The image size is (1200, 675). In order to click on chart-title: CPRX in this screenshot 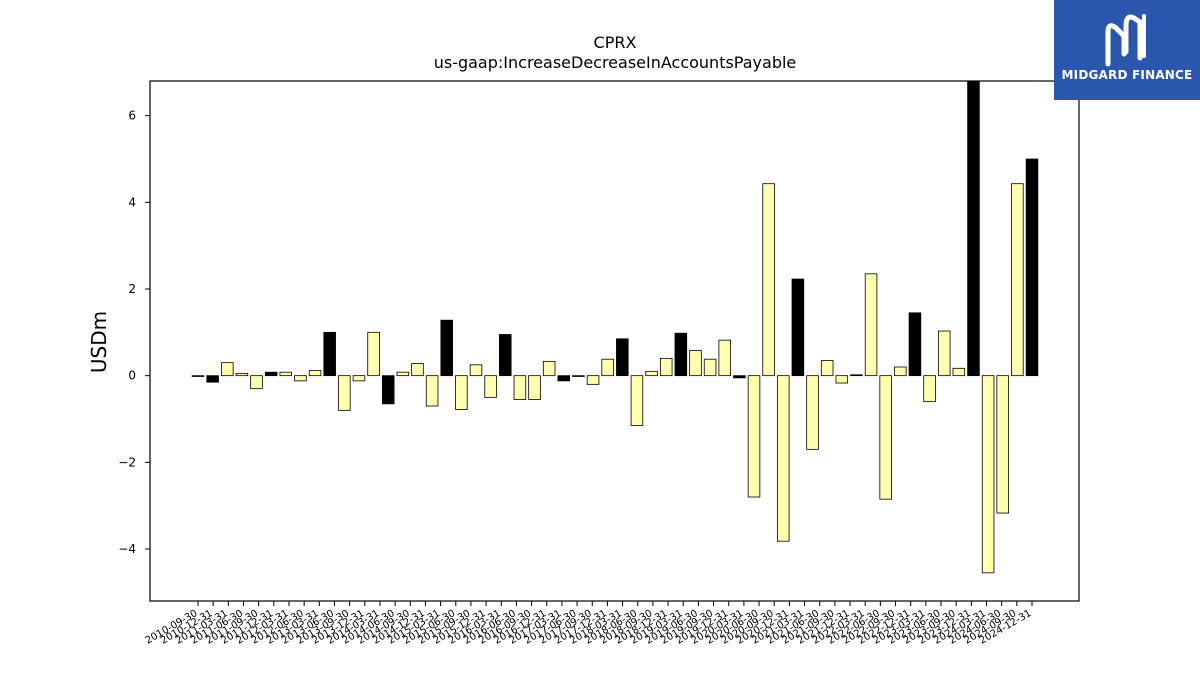, I will do `click(615, 42)`.